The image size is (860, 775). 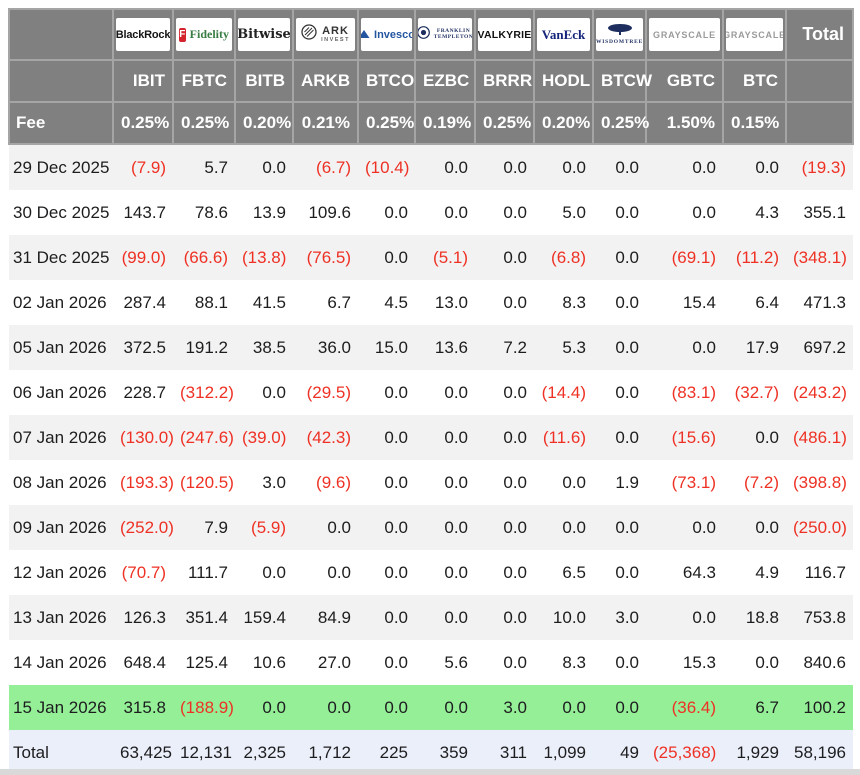 What do you see at coordinates (264, 527) in the screenshot?
I see `value-cell: (5.9)` at bounding box center [264, 527].